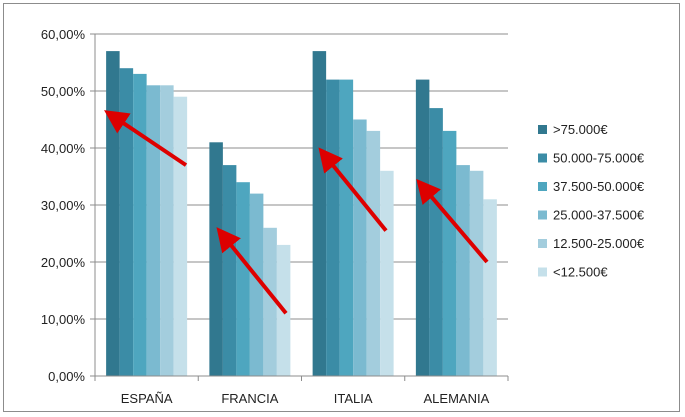 This screenshot has height=417, width=685. I want to click on legend-label: >75.000€, so click(580, 129).